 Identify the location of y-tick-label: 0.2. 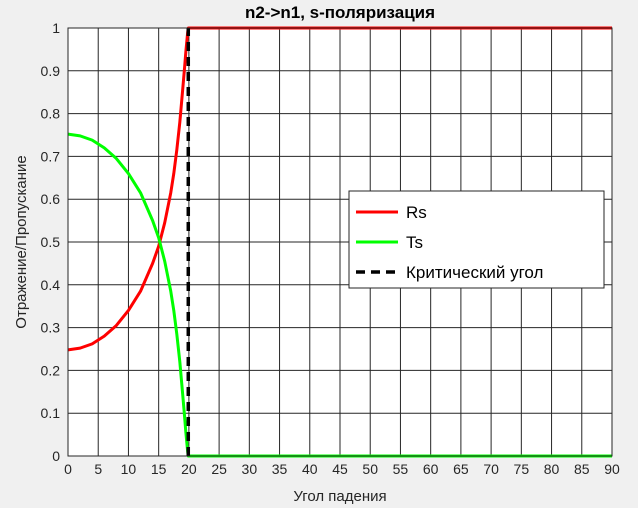
(51, 370).